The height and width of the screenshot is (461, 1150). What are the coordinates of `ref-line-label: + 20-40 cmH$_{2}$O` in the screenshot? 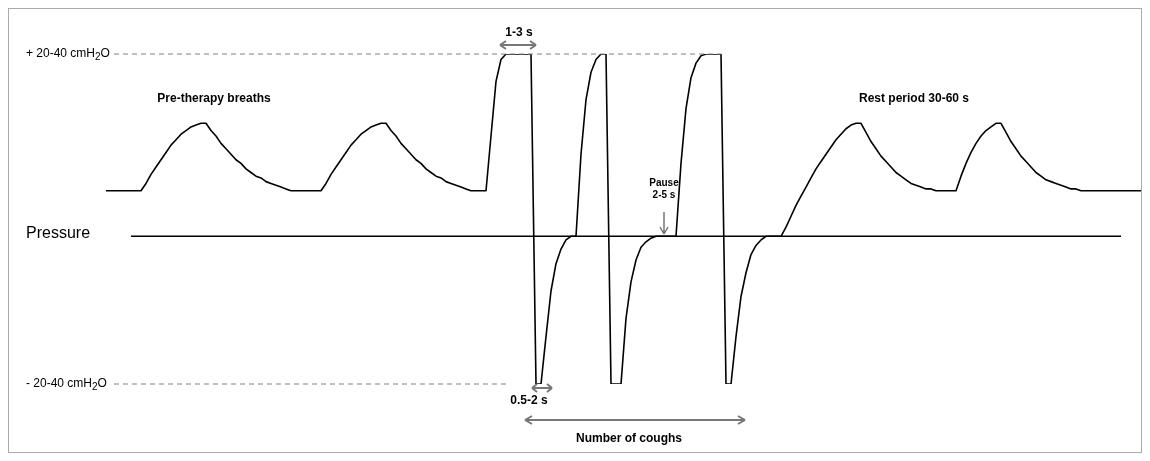 It's located at (68, 54).